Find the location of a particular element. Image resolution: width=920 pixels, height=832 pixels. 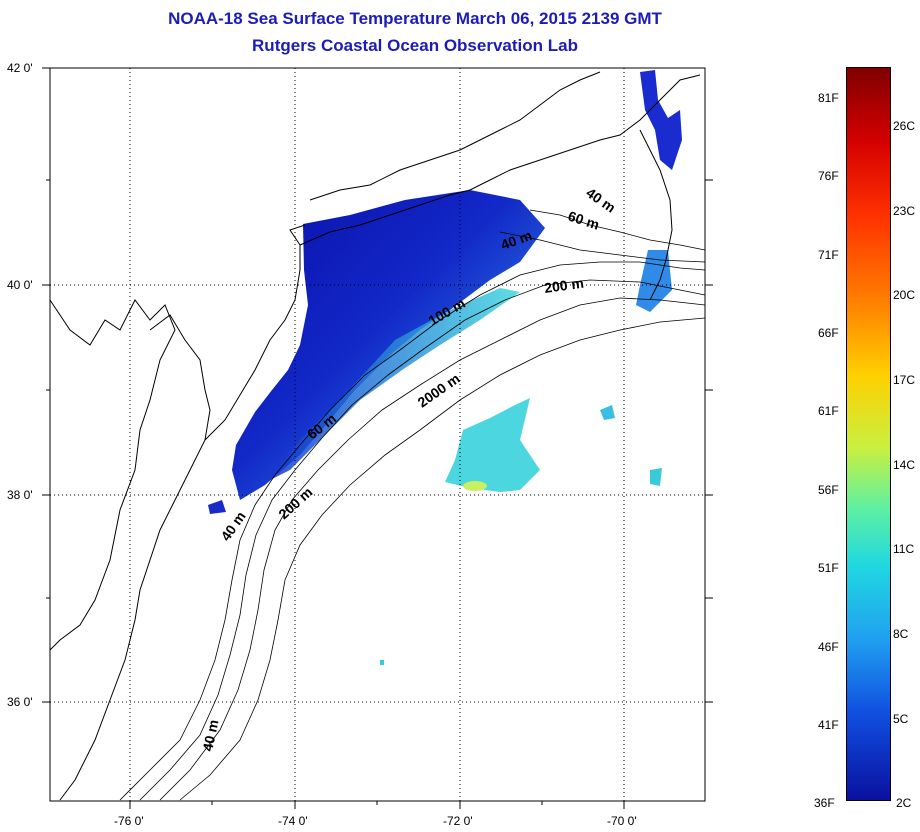

map-subtitle: Rutgers Coastal Ocean Observation Lab is located at coordinates (415, 45).